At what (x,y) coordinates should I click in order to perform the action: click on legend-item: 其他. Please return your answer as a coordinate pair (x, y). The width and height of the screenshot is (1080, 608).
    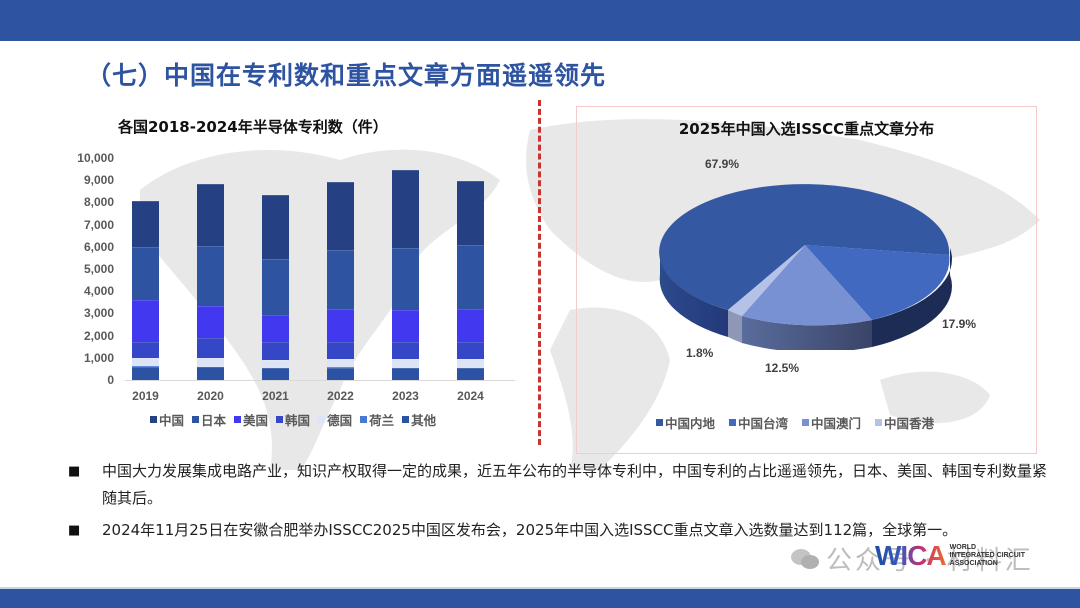
    Looking at the image, I should click on (419, 419).